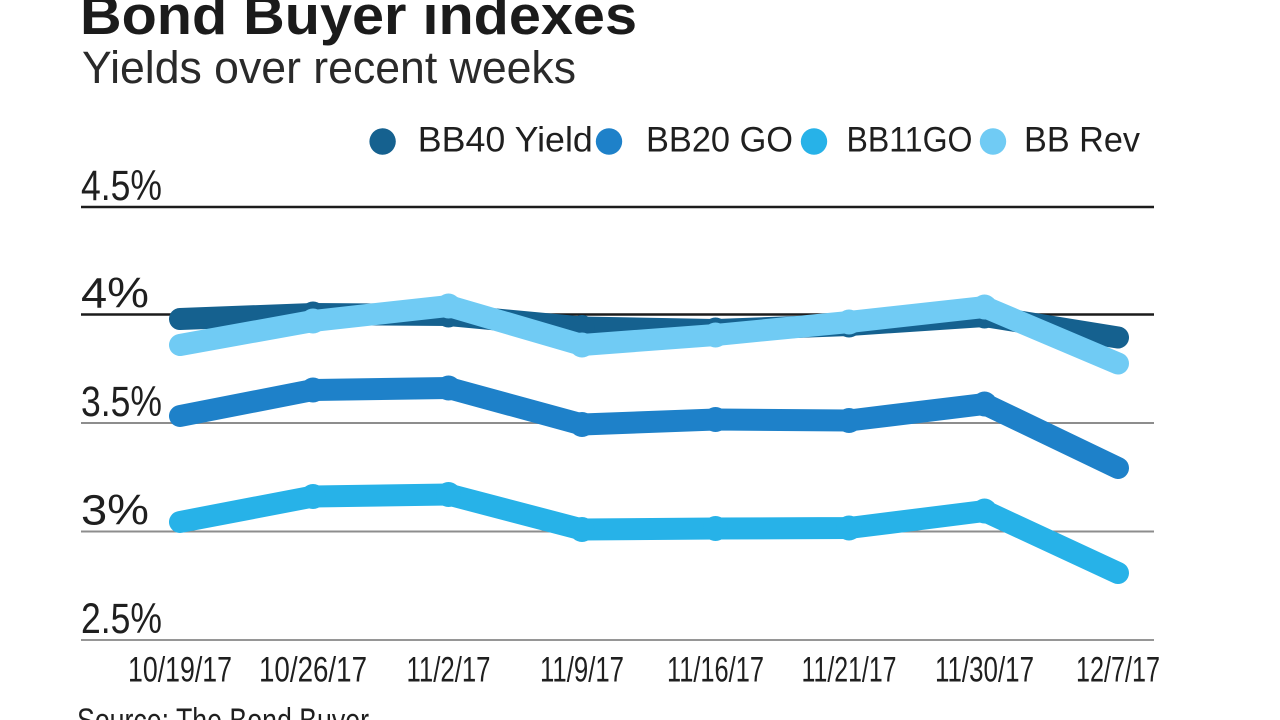  I want to click on svg-text: BB Rev, so click(1082, 140).